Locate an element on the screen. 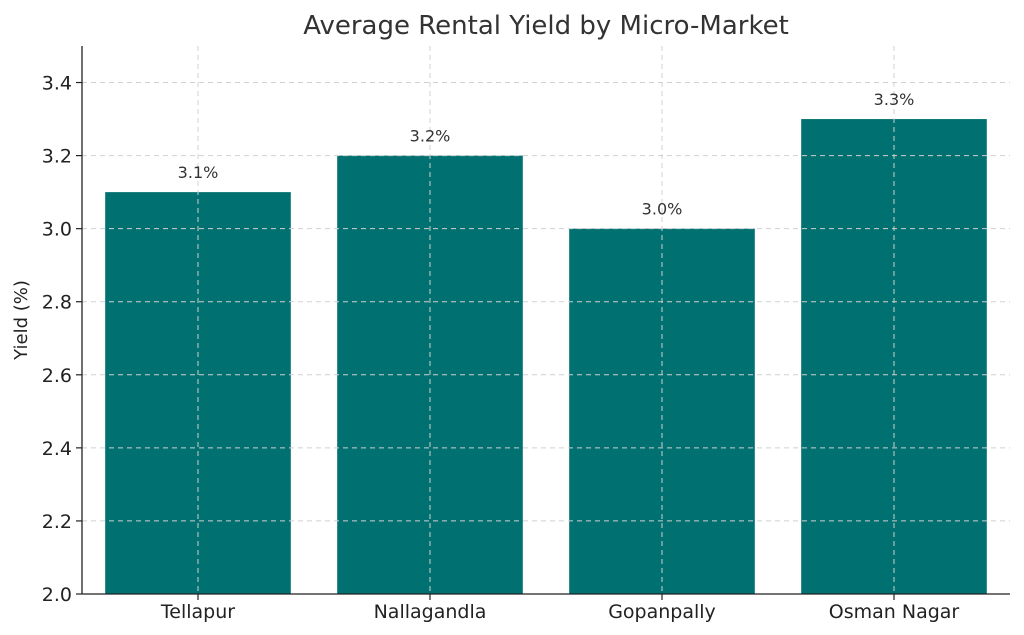 The image size is (1024, 635). data-label: 3.1% is located at coordinates (198, 172).